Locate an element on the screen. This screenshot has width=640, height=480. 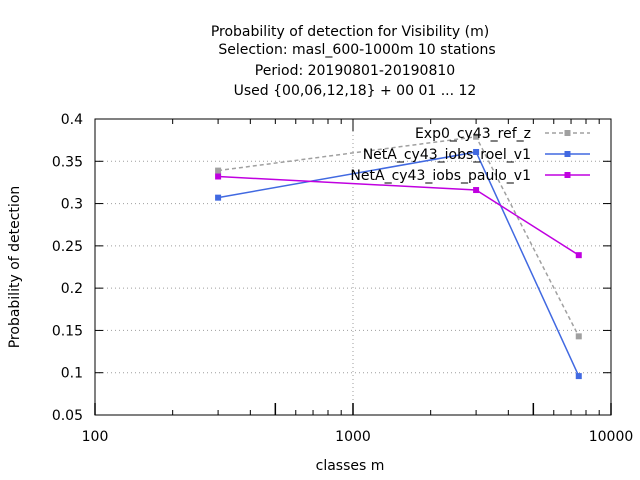
x-tick-label: 100 is located at coordinates (95, 437).